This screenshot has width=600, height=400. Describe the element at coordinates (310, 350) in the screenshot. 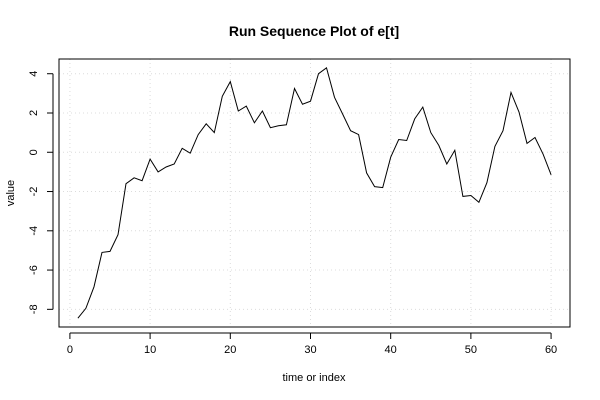

I see `x-tick-label: 30` at that location.